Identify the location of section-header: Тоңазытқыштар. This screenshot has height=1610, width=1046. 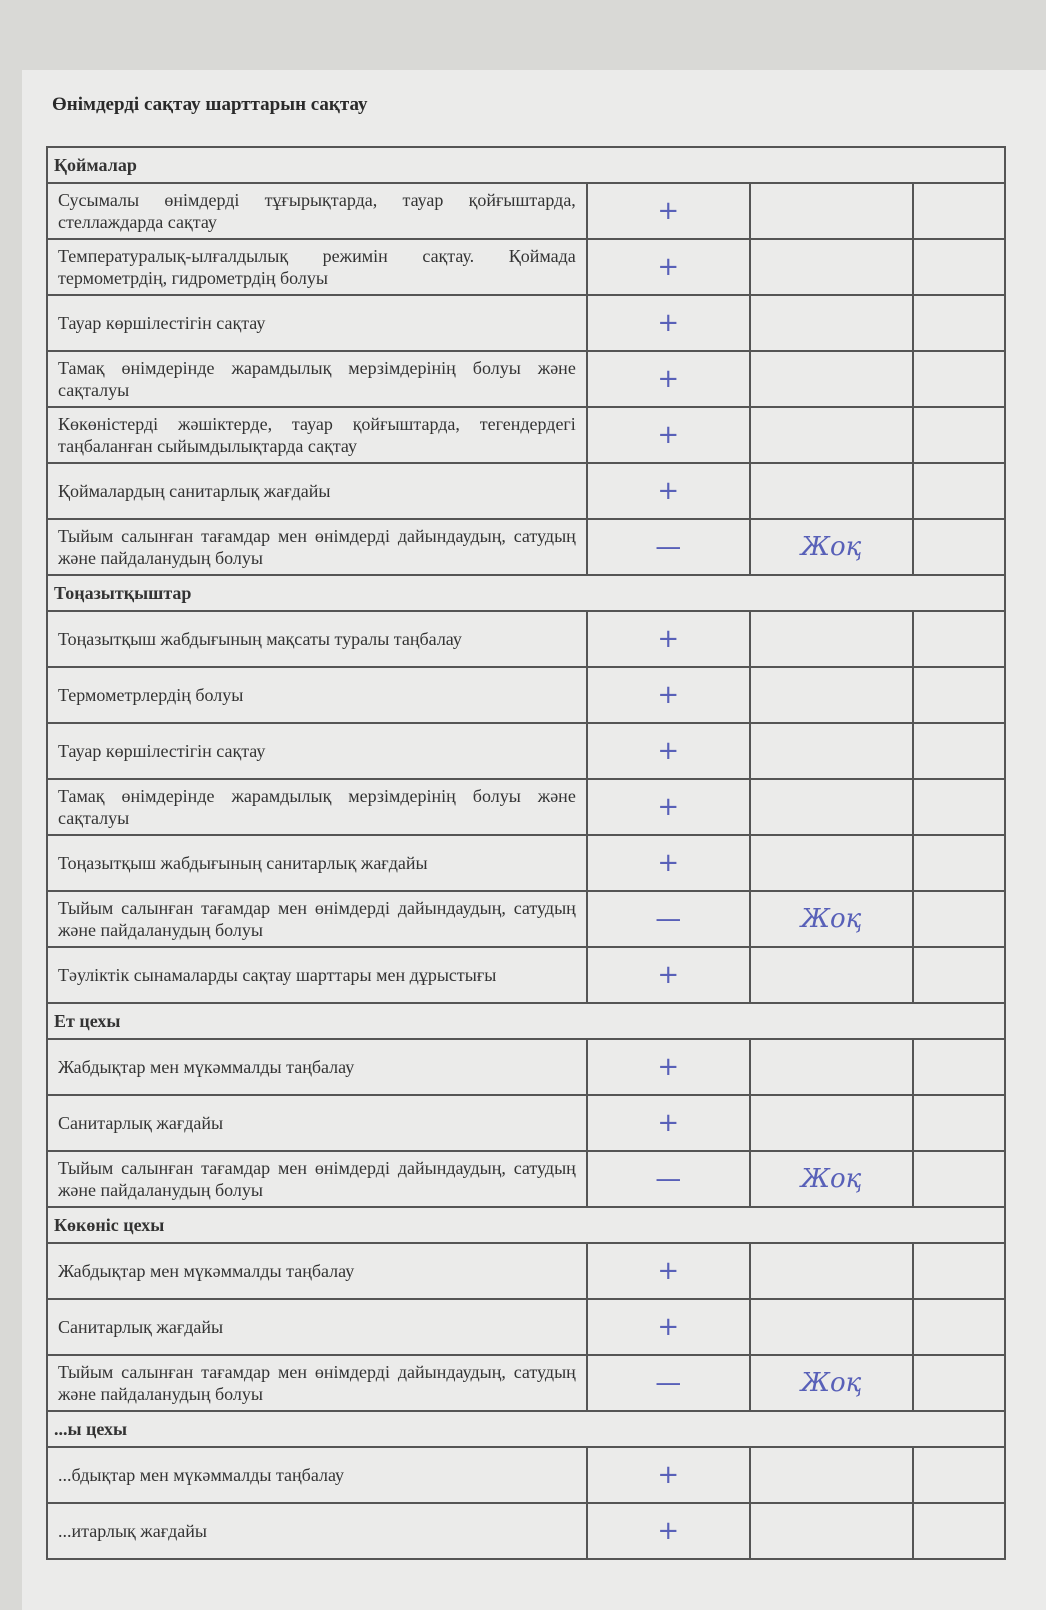
(526, 593).